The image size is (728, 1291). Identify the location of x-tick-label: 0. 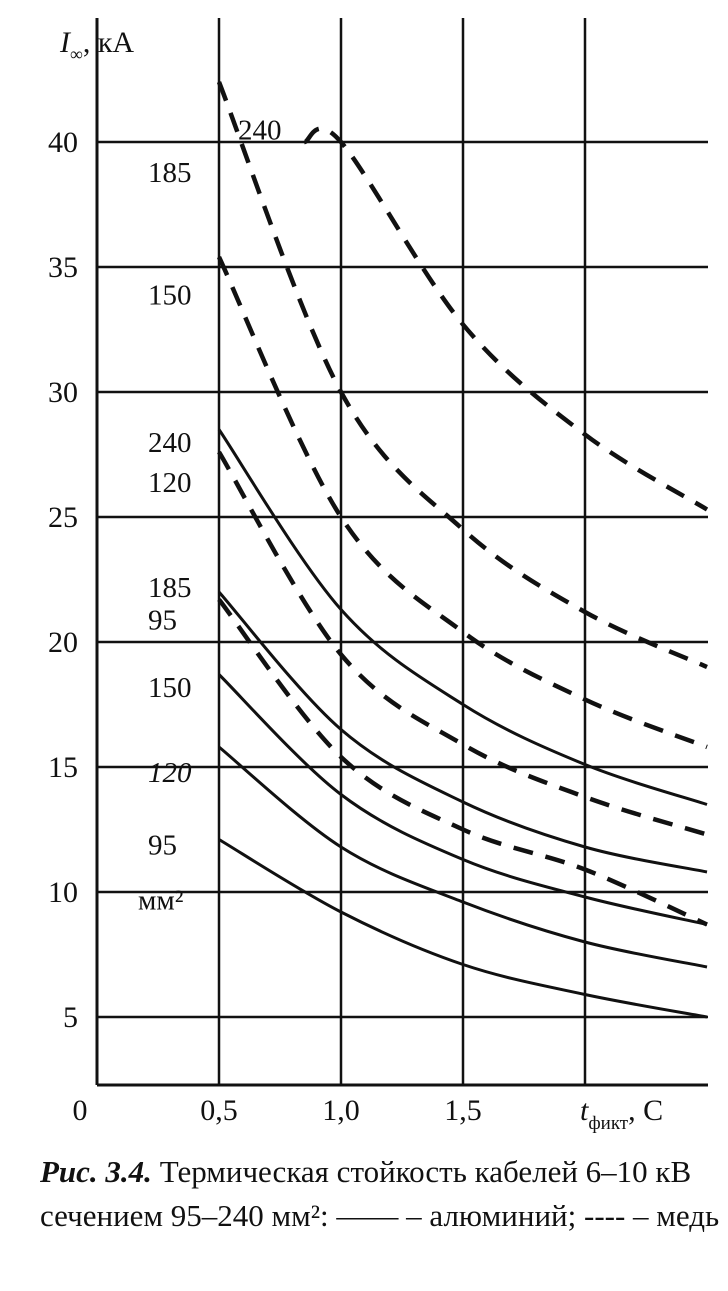
(80, 1110).